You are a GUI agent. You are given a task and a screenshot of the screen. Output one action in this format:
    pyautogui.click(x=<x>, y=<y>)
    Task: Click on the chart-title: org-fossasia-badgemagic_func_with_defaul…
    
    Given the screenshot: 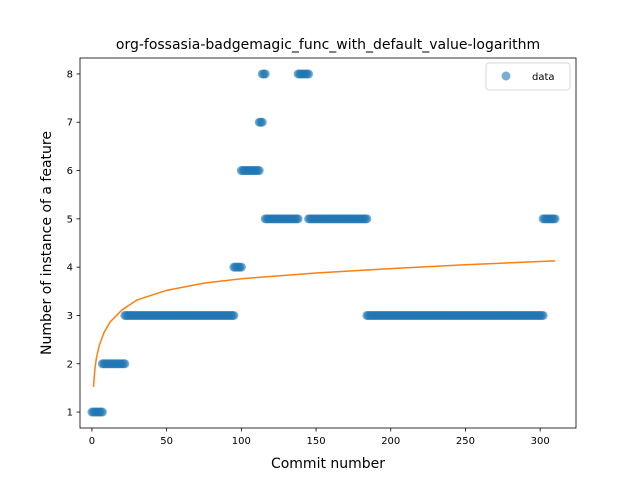 What is the action you would take?
    pyautogui.click(x=328, y=45)
    